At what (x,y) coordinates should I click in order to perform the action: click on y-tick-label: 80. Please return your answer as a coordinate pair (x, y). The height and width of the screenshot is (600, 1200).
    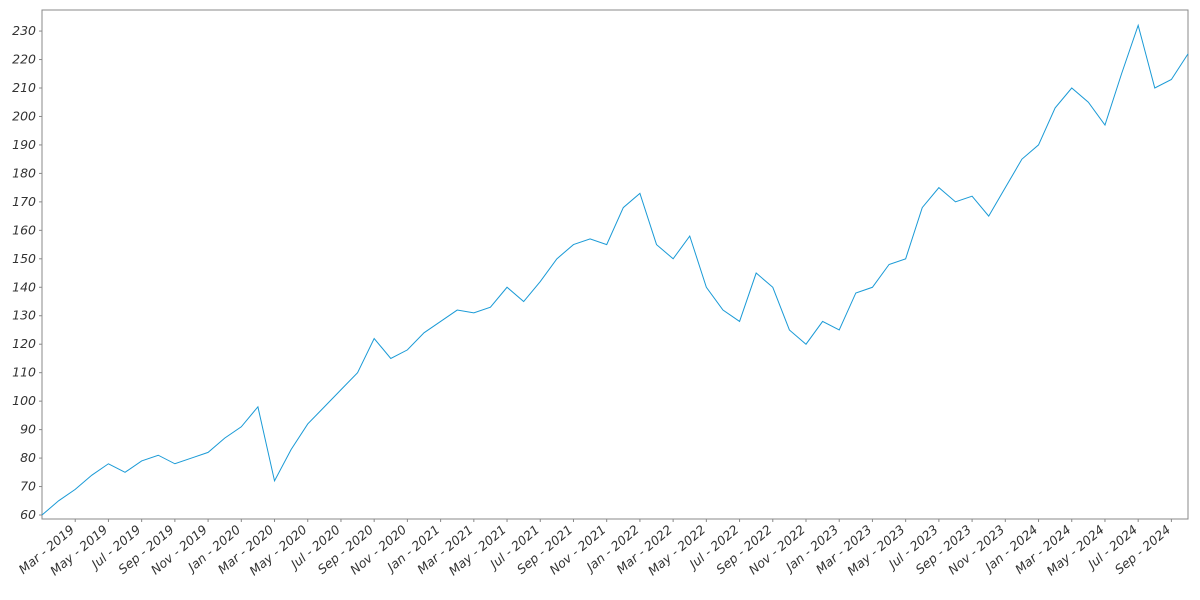
    Looking at the image, I should click on (28, 457).